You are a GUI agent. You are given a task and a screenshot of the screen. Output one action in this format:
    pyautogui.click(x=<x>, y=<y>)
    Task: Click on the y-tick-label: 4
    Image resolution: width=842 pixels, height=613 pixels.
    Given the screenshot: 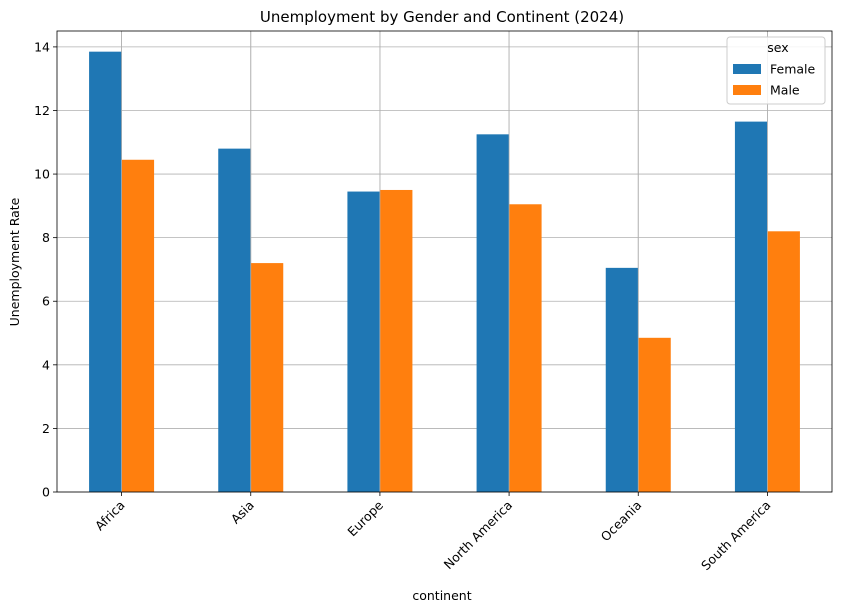 What is the action you would take?
    pyautogui.click(x=46, y=364)
    